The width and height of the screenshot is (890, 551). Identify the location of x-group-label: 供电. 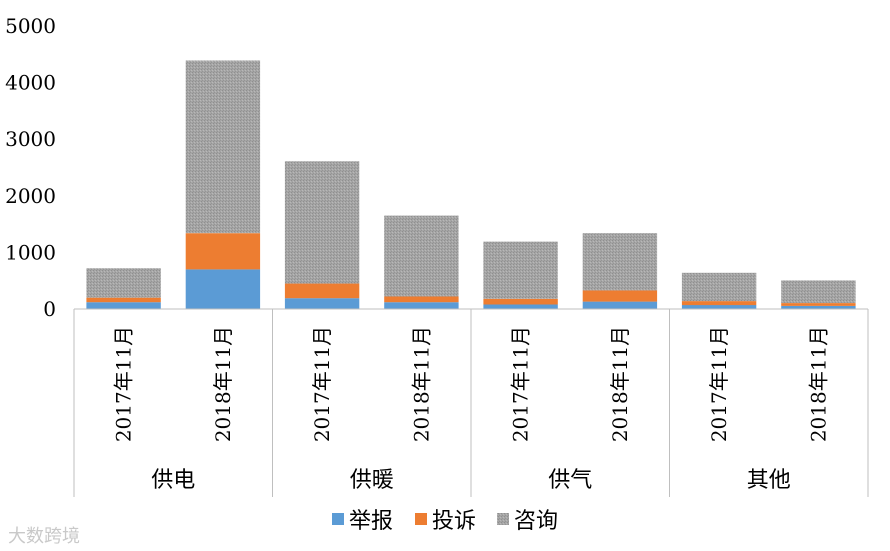
(173, 480).